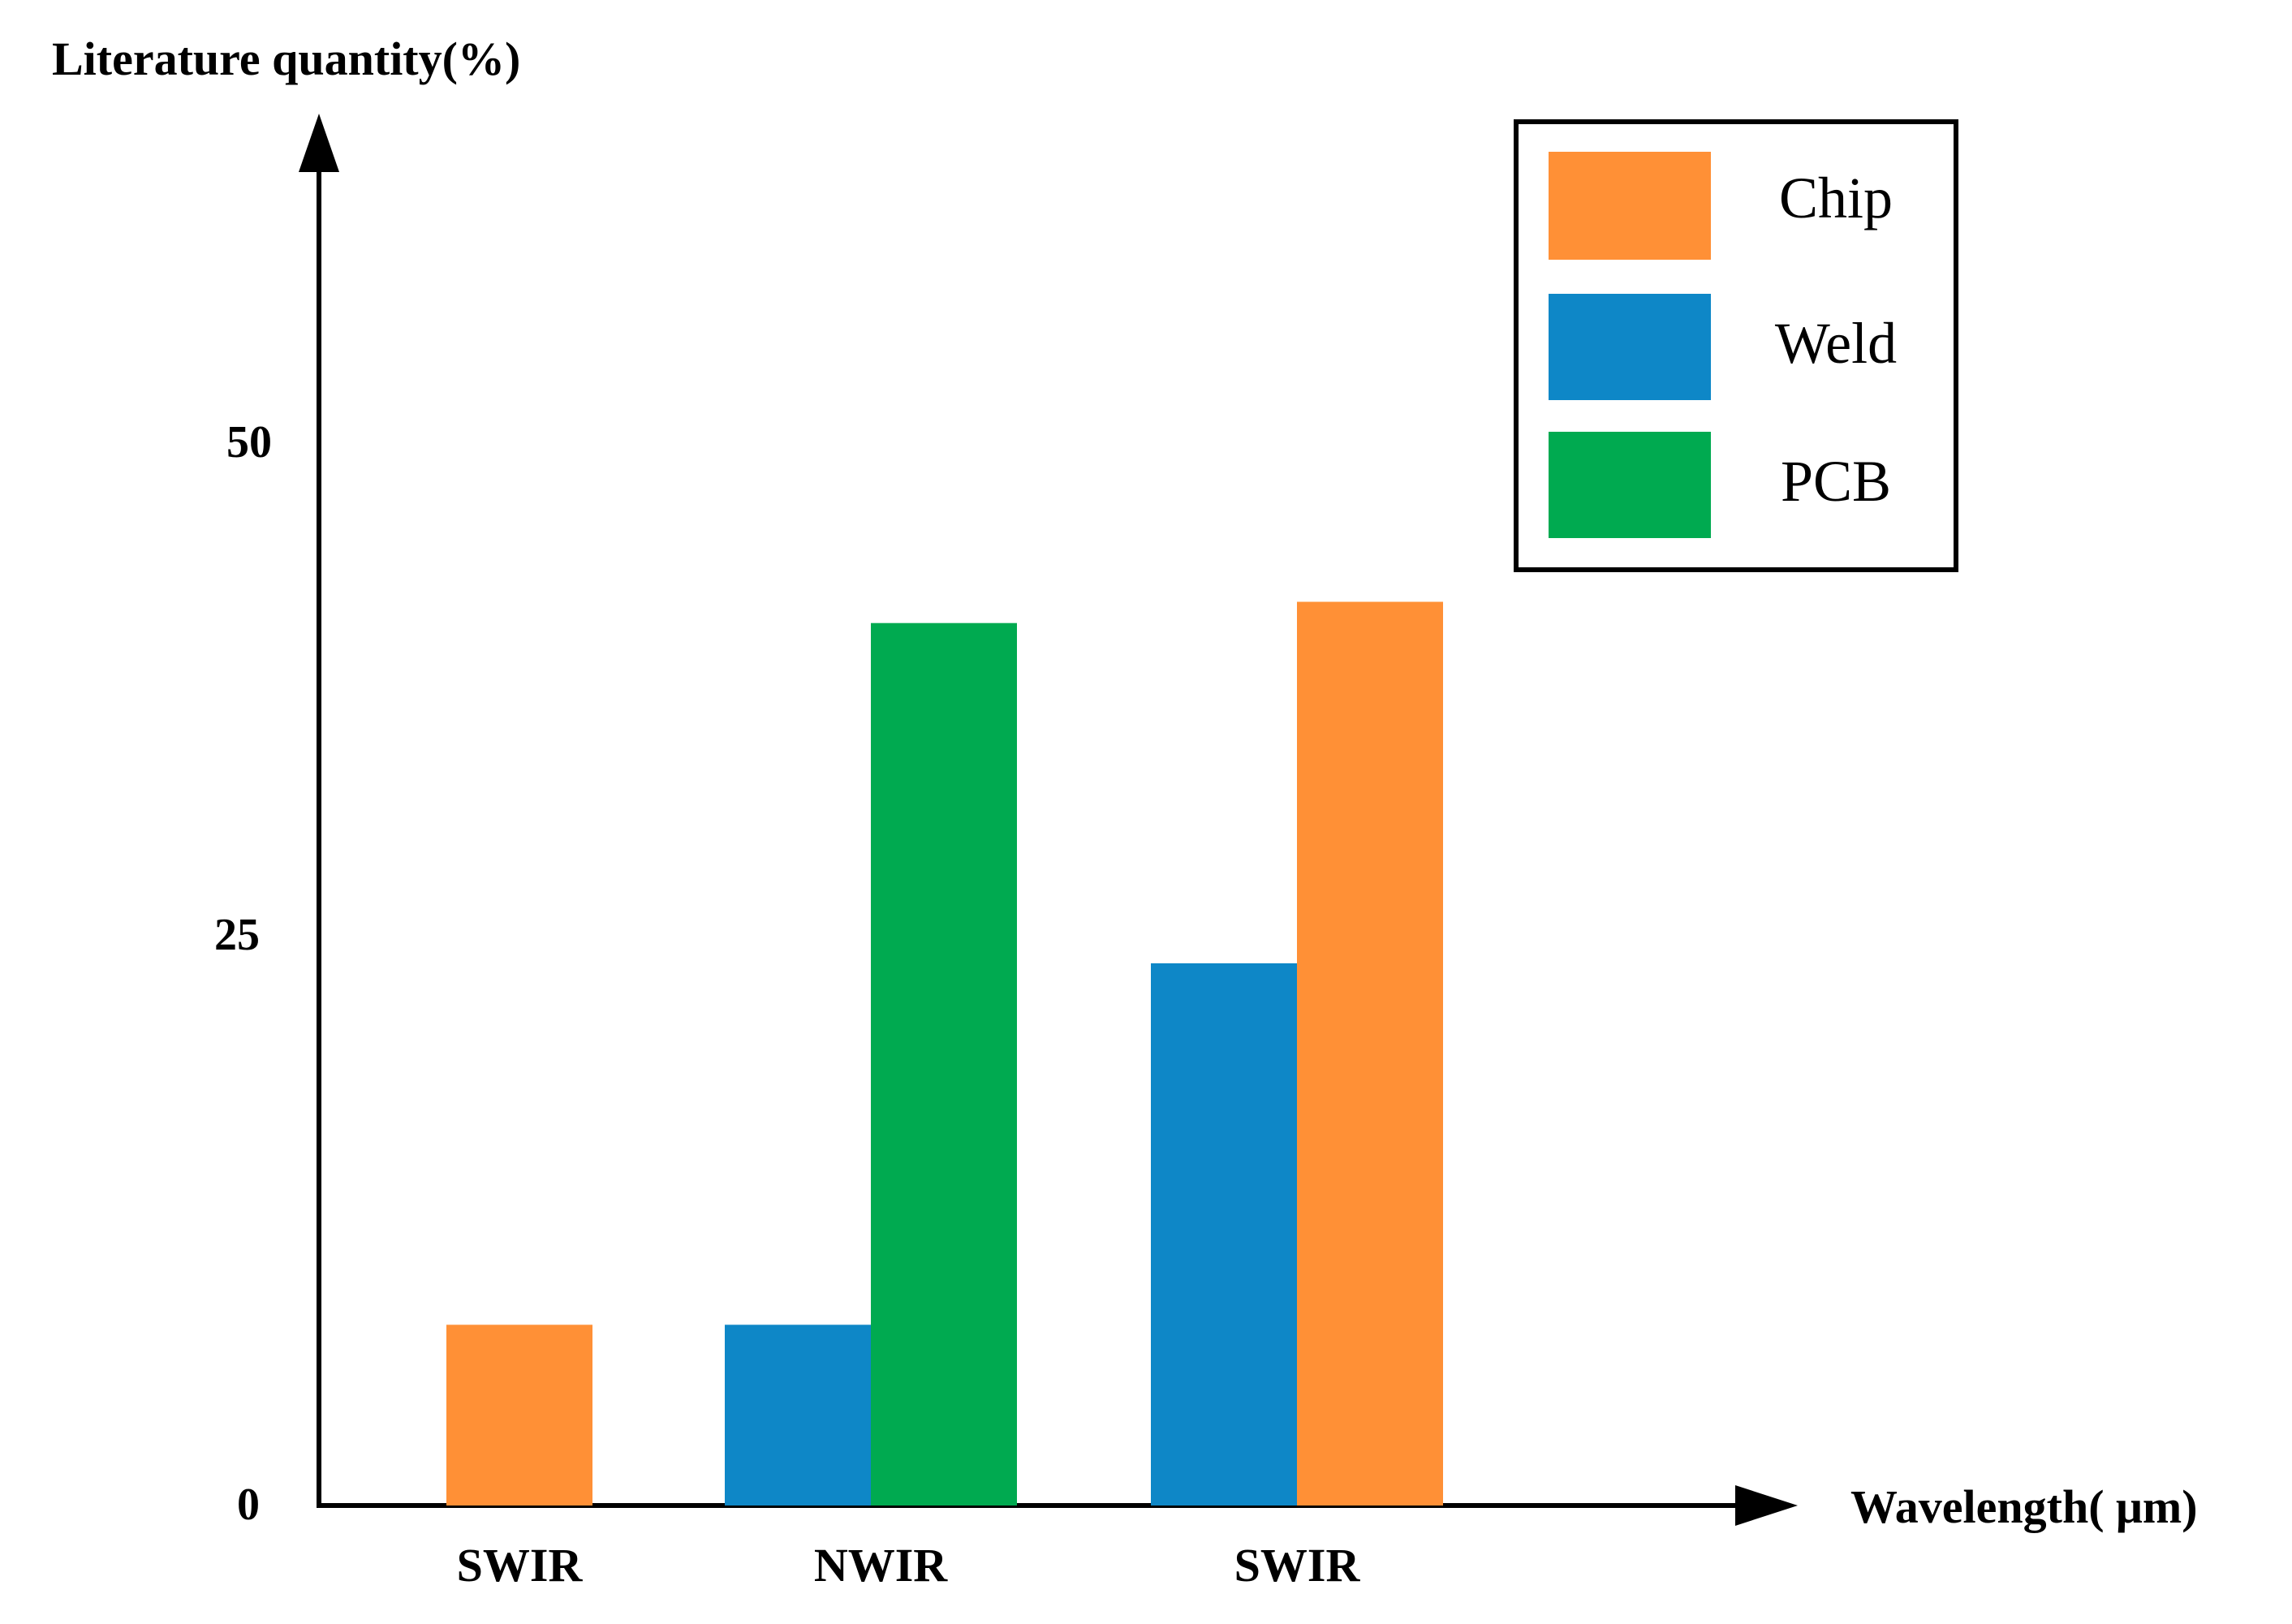 This screenshot has height=1624, width=2292. I want to click on y-axis-arrow-icon, so click(319, 143).